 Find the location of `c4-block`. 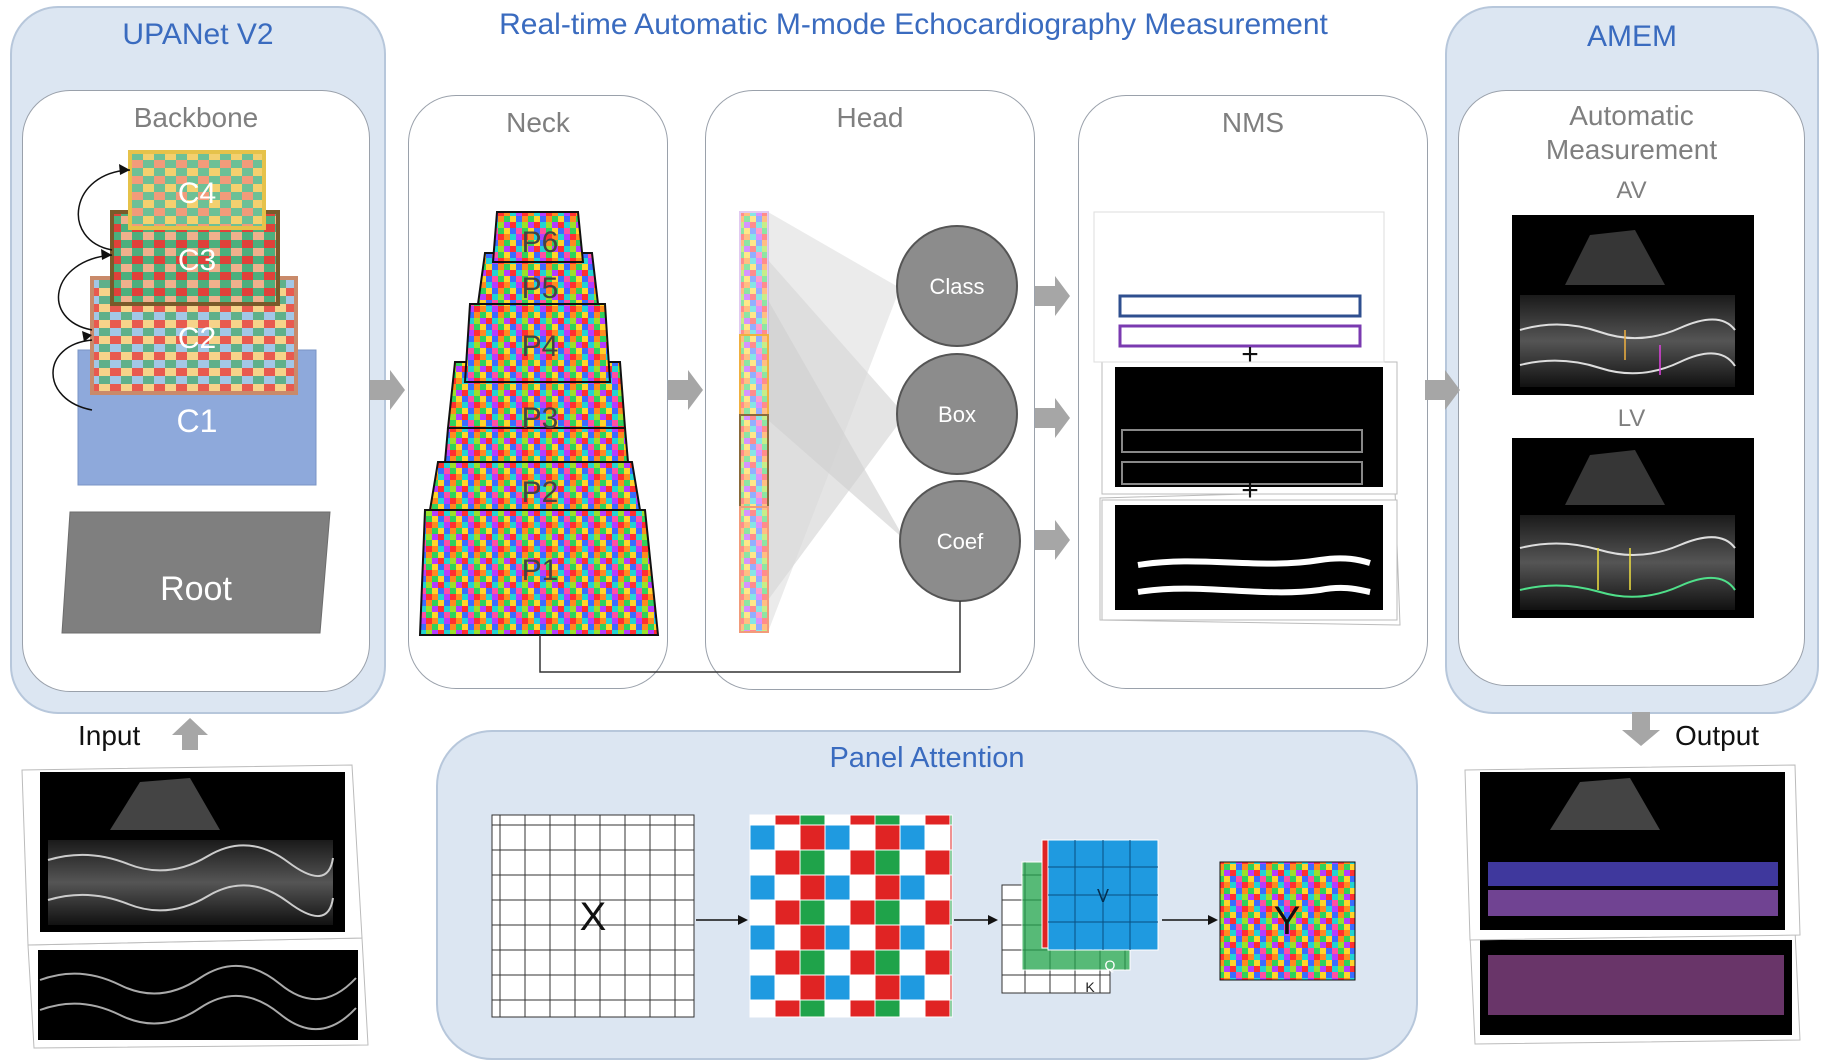

c4-block is located at coordinates (197, 190).